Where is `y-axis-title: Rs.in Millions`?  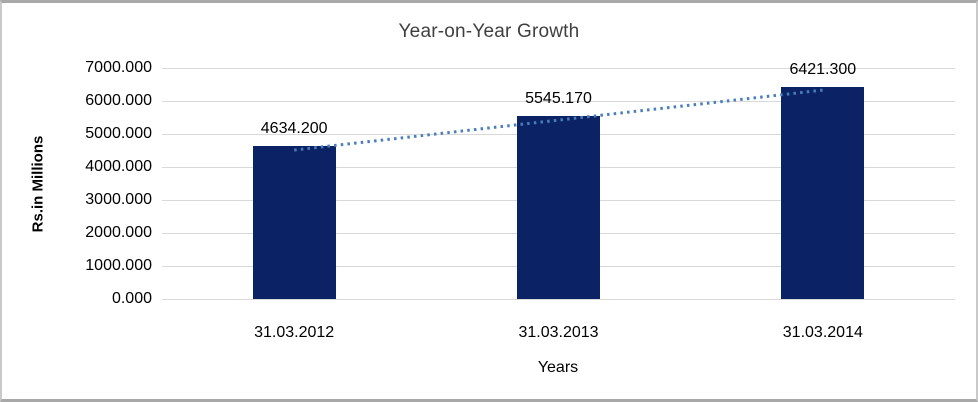
y-axis-title: Rs.in Millions is located at coordinates (38, 184).